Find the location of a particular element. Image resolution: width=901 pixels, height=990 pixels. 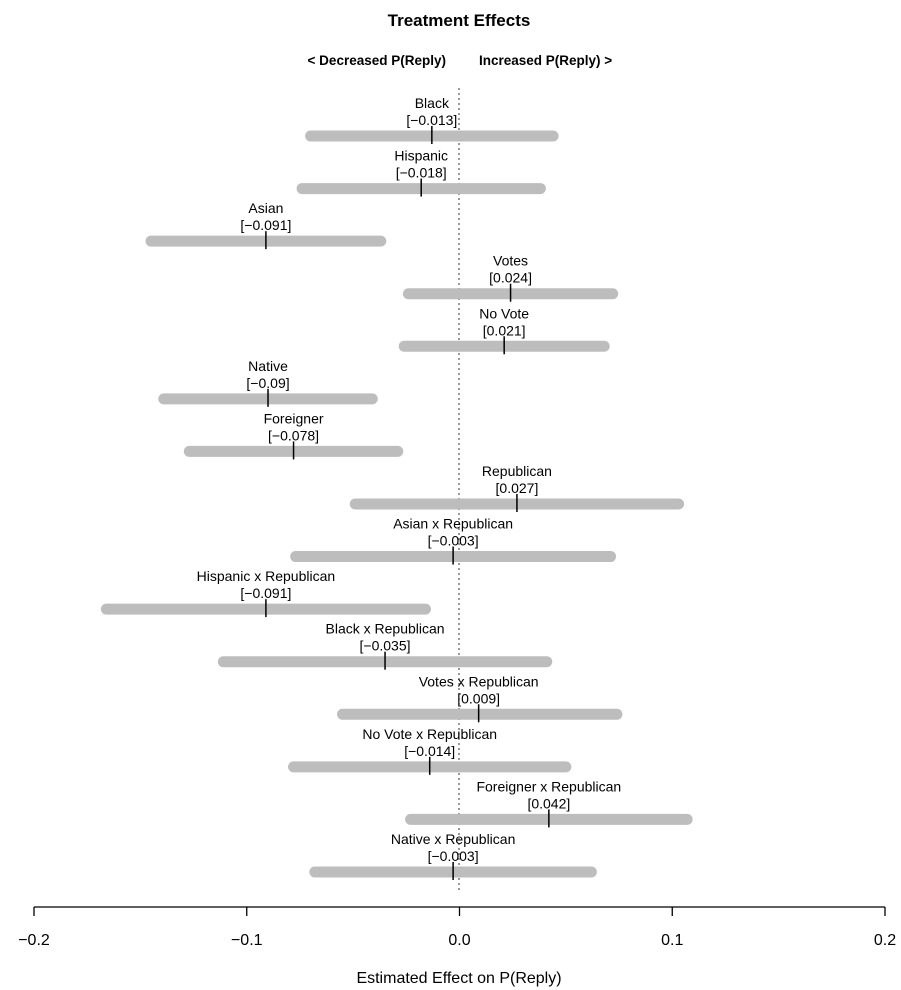

effect-label-hispanic: Hispanic is located at coordinates (421, 156).